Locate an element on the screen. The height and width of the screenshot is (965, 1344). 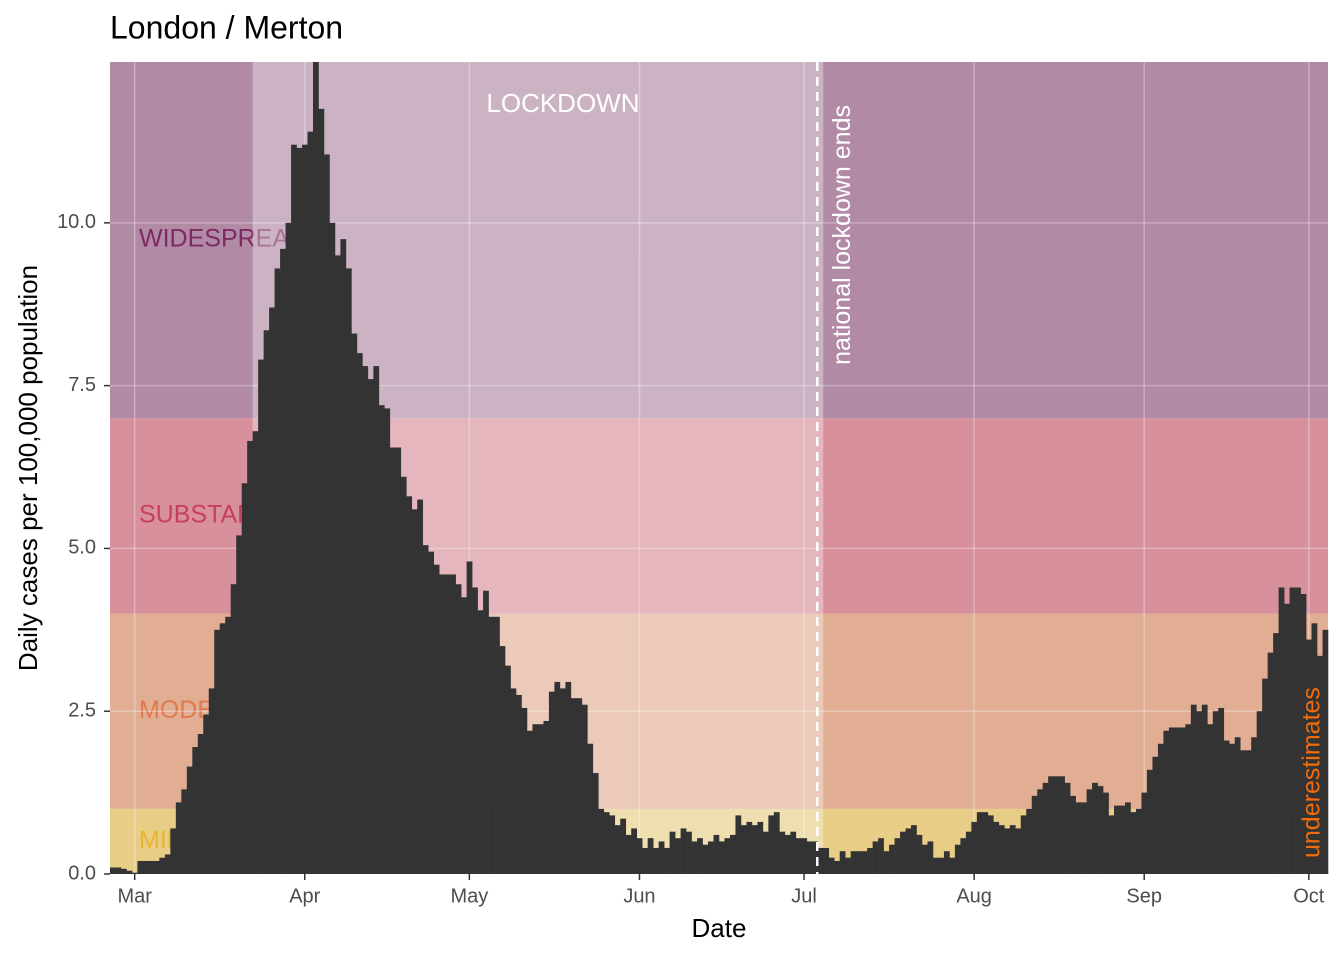
y-axis-label: Daily cases per 100,000 population is located at coordinates (28, 468).